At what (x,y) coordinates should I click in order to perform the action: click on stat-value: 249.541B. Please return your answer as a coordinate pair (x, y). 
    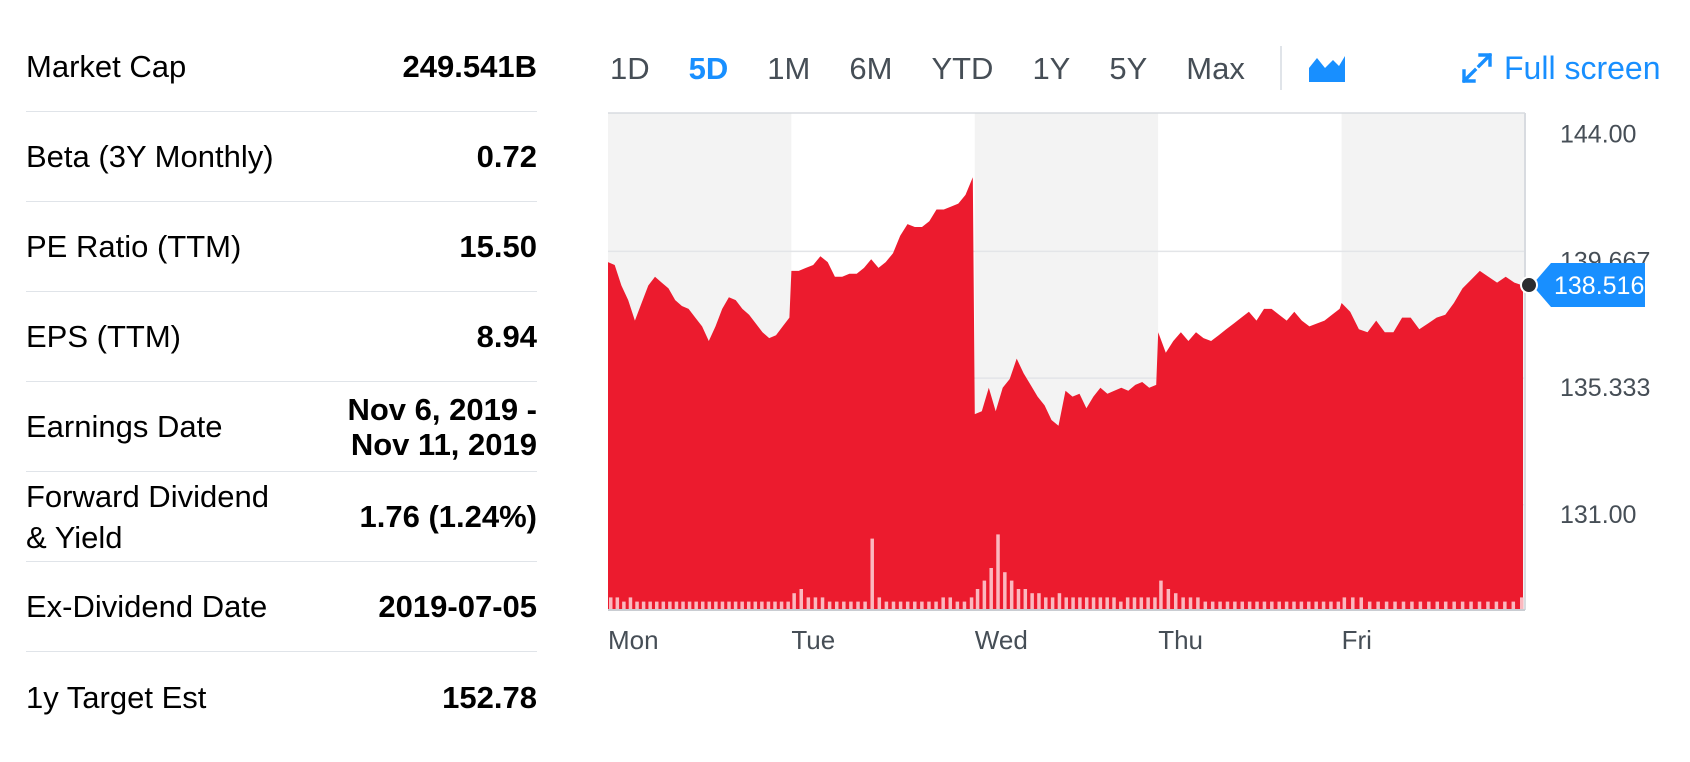
    Looking at the image, I should click on (469, 66).